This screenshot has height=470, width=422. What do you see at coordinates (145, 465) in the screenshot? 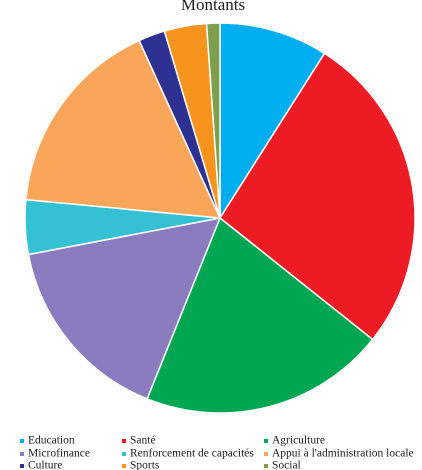
I see `legend-label: Sports` at bounding box center [145, 465].